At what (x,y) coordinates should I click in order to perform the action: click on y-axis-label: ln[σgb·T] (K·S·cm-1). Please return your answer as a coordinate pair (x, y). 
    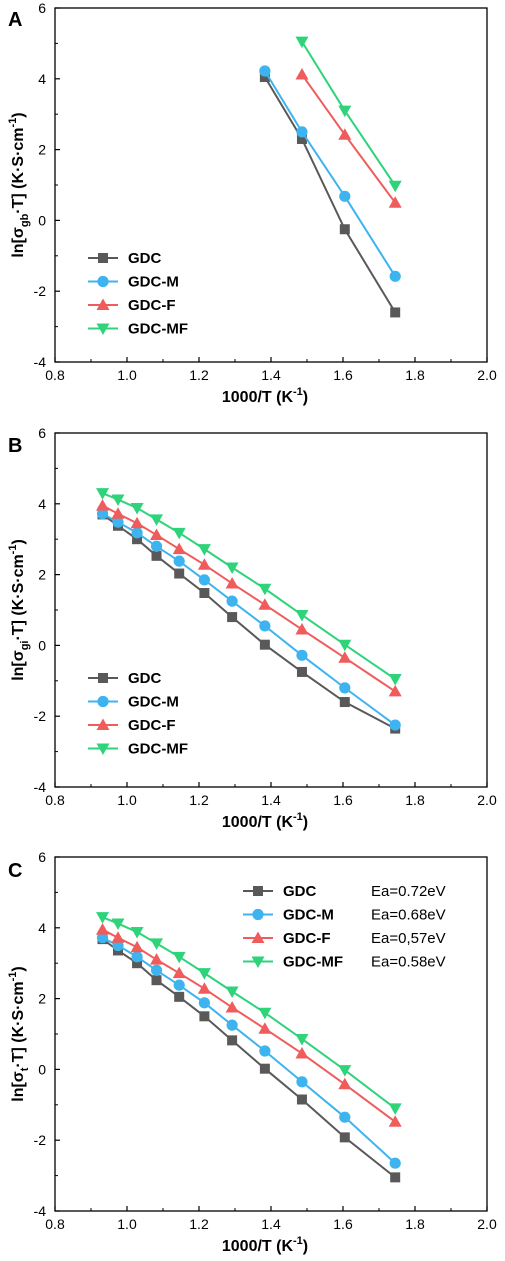
    Looking at the image, I should click on (19, 184).